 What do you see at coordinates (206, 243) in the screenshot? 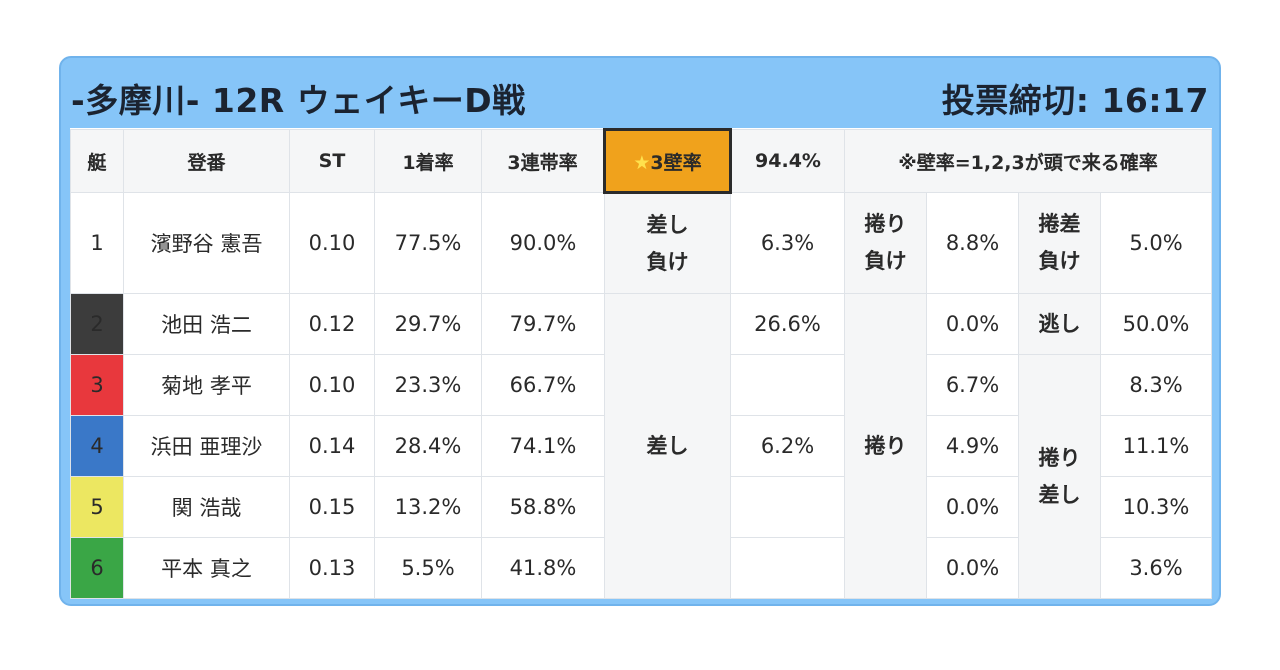
I see `racer-name: 濱野谷 憲吾` at bounding box center [206, 243].